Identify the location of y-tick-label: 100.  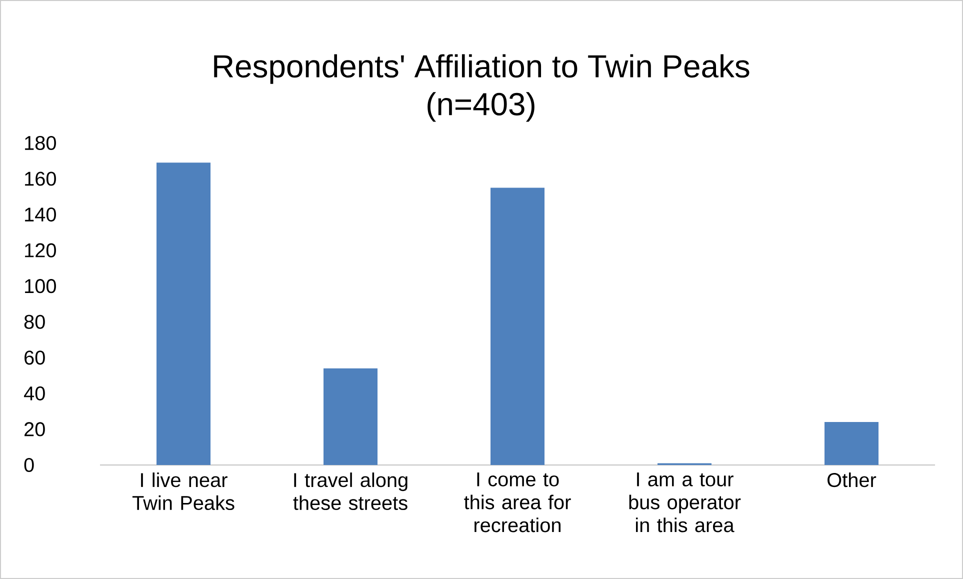
(40, 286).